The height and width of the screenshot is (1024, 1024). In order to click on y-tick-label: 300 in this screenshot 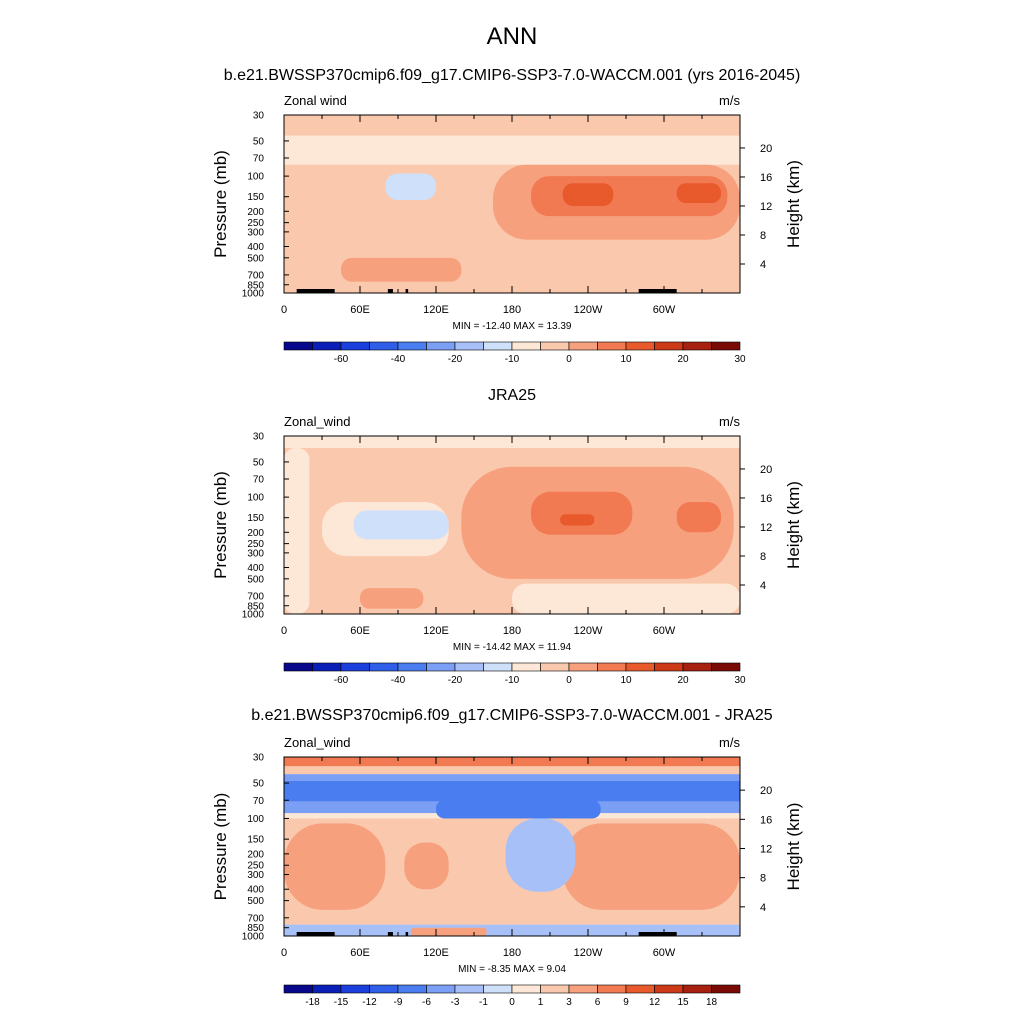, I will do `click(255, 232)`.